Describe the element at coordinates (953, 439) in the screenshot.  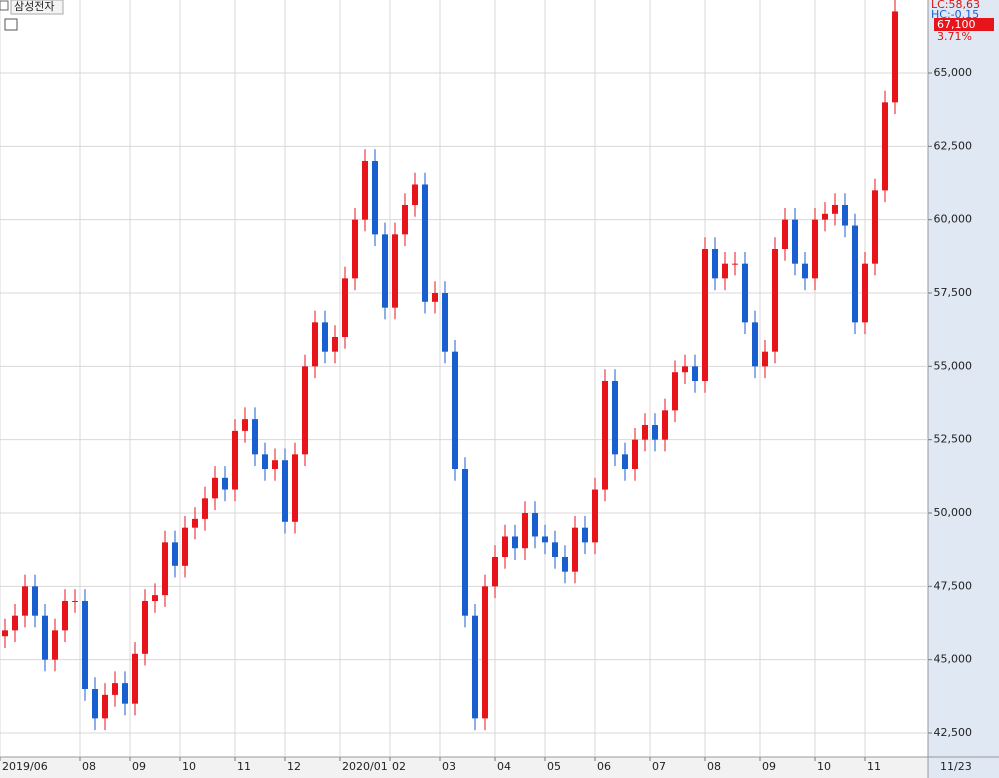
I see `y-tick-label: 52,500` at that location.